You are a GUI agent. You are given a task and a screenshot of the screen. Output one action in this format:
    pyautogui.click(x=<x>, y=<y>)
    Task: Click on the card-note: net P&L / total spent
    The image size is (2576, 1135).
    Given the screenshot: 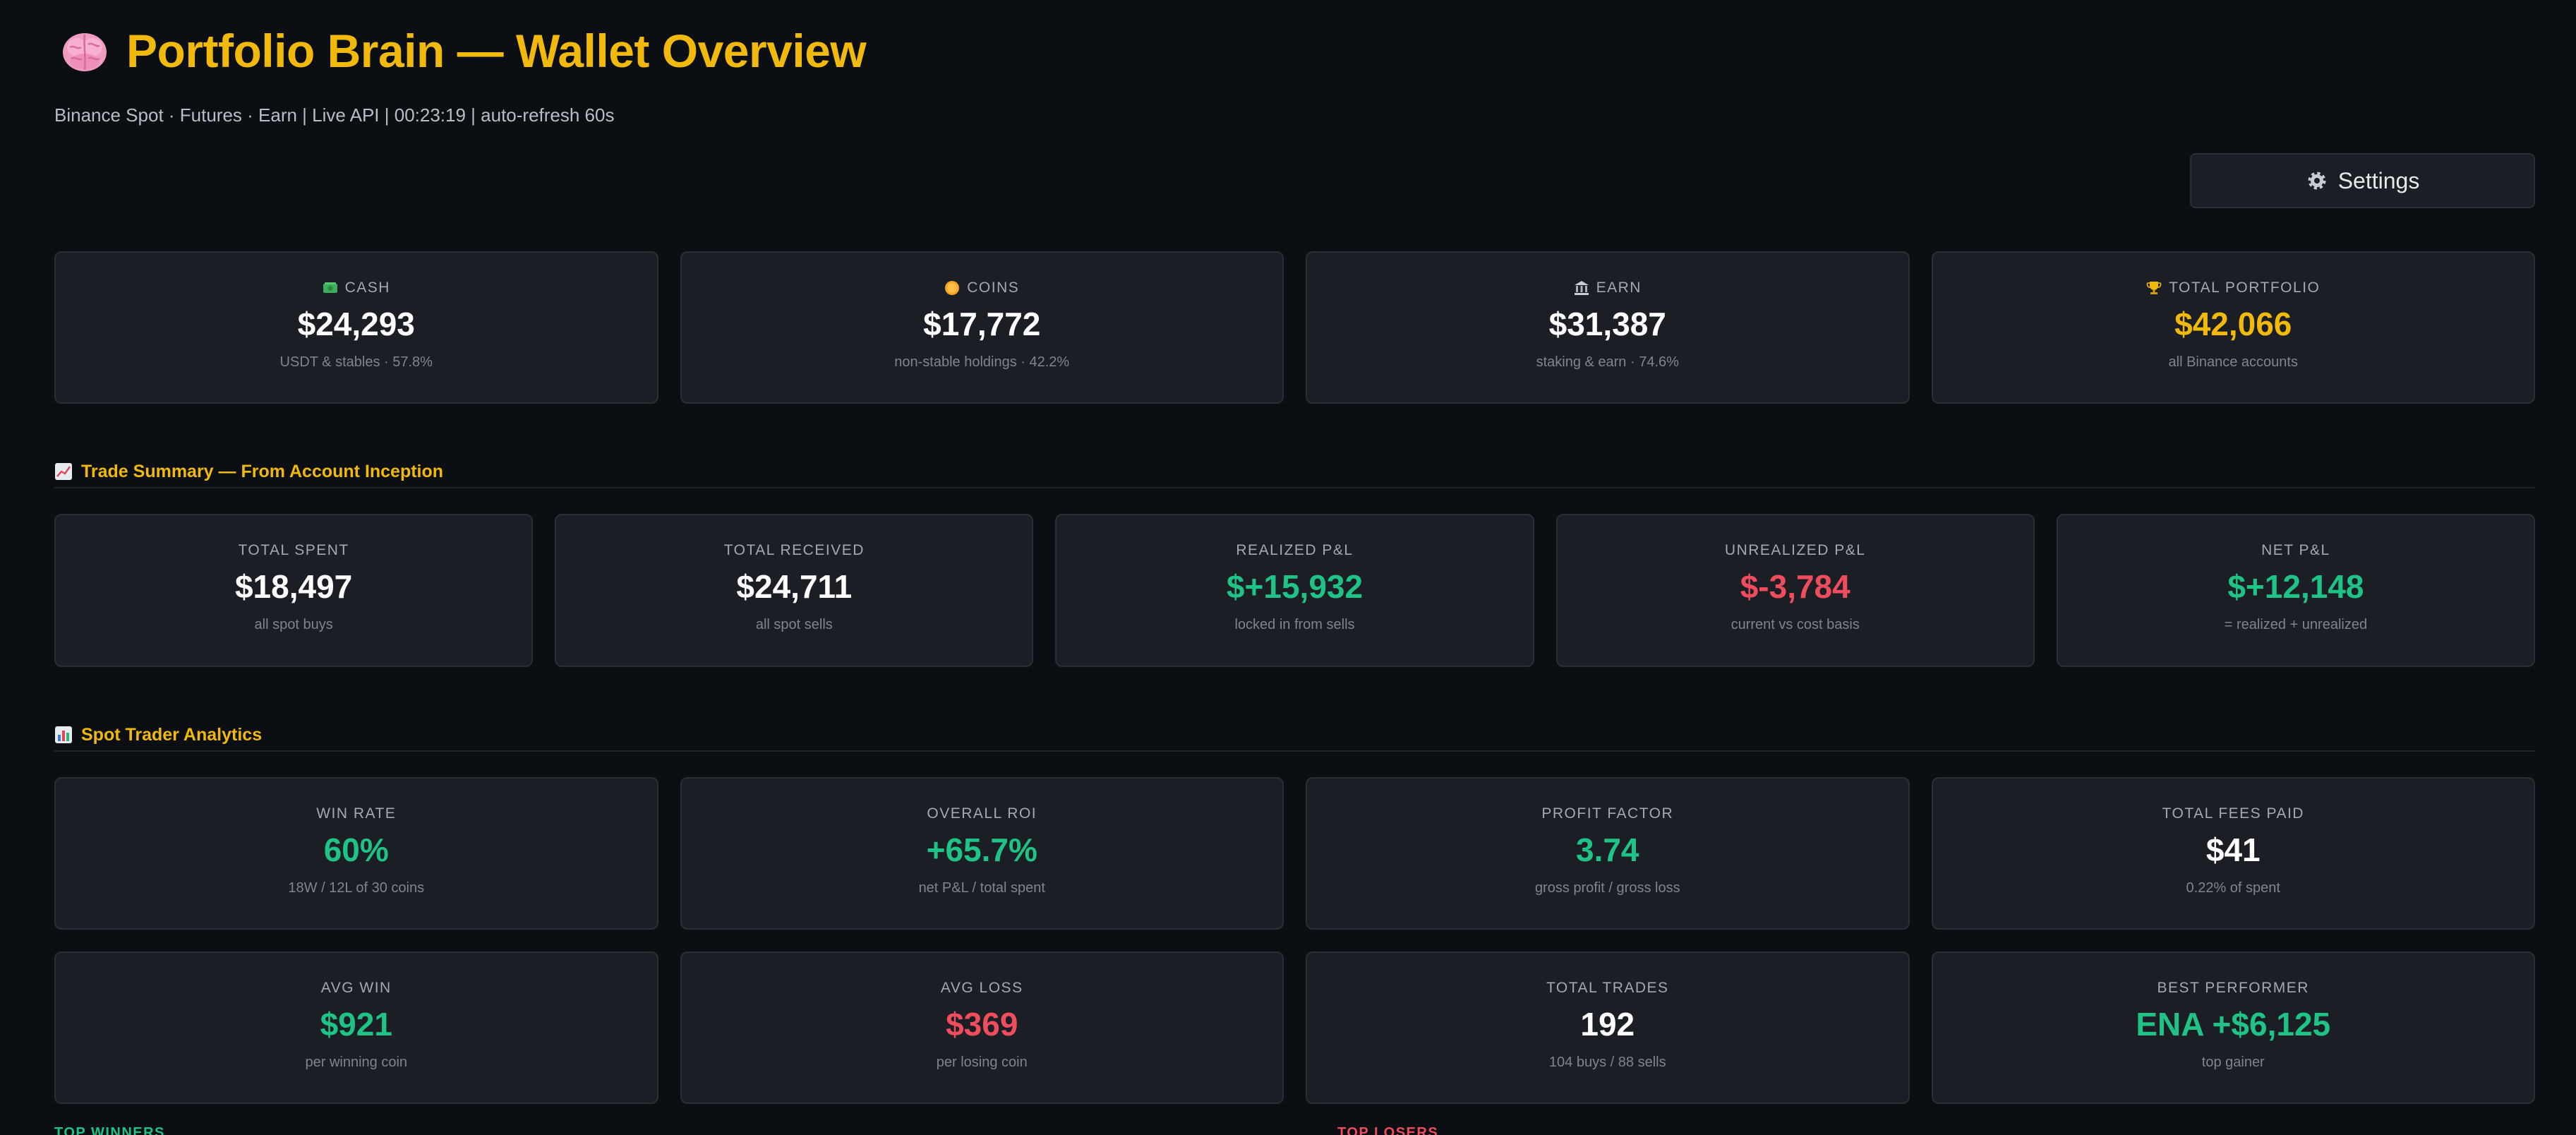 What is the action you would take?
    pyautogui.click(x=981, y=888)
    